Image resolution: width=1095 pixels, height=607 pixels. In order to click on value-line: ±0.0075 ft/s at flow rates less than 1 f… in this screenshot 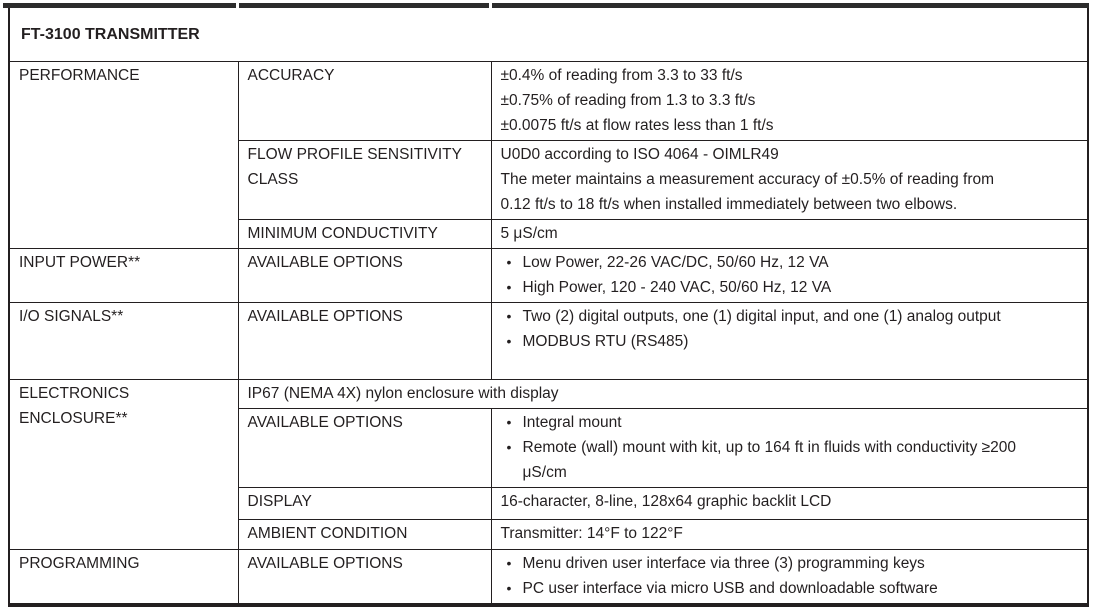, I will do `click(637, 125)`.